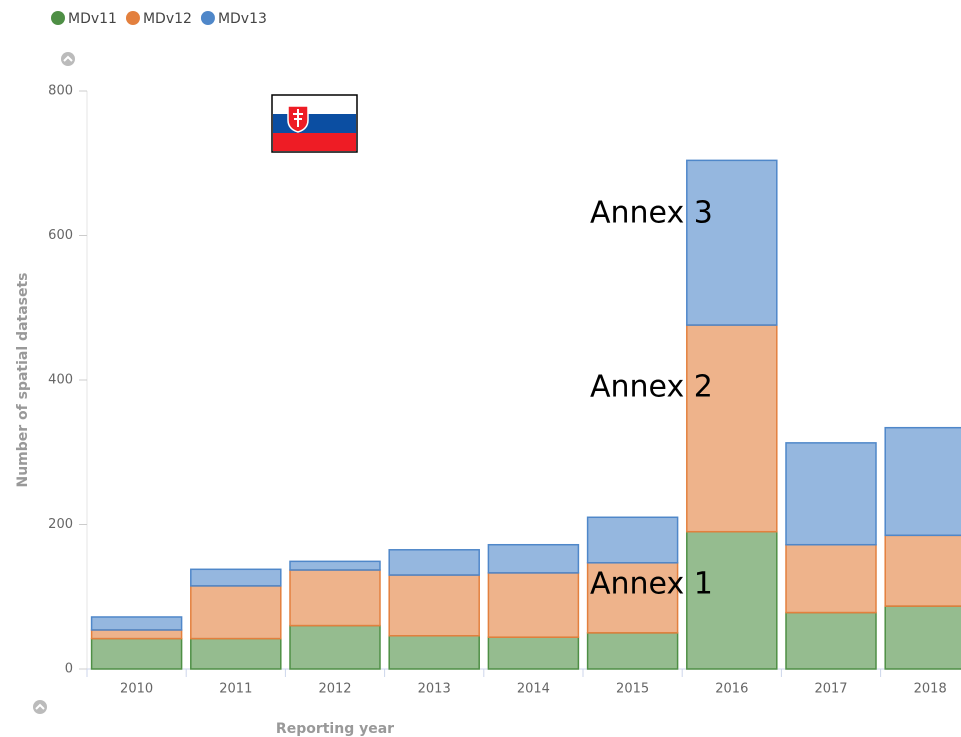 Image resolution: width=961 pixels, height=737 pixels. What do you see at coordinates (60, 235) in the screenshot?
I see `y-tick-label: 600` at bounding box center [60, 235].